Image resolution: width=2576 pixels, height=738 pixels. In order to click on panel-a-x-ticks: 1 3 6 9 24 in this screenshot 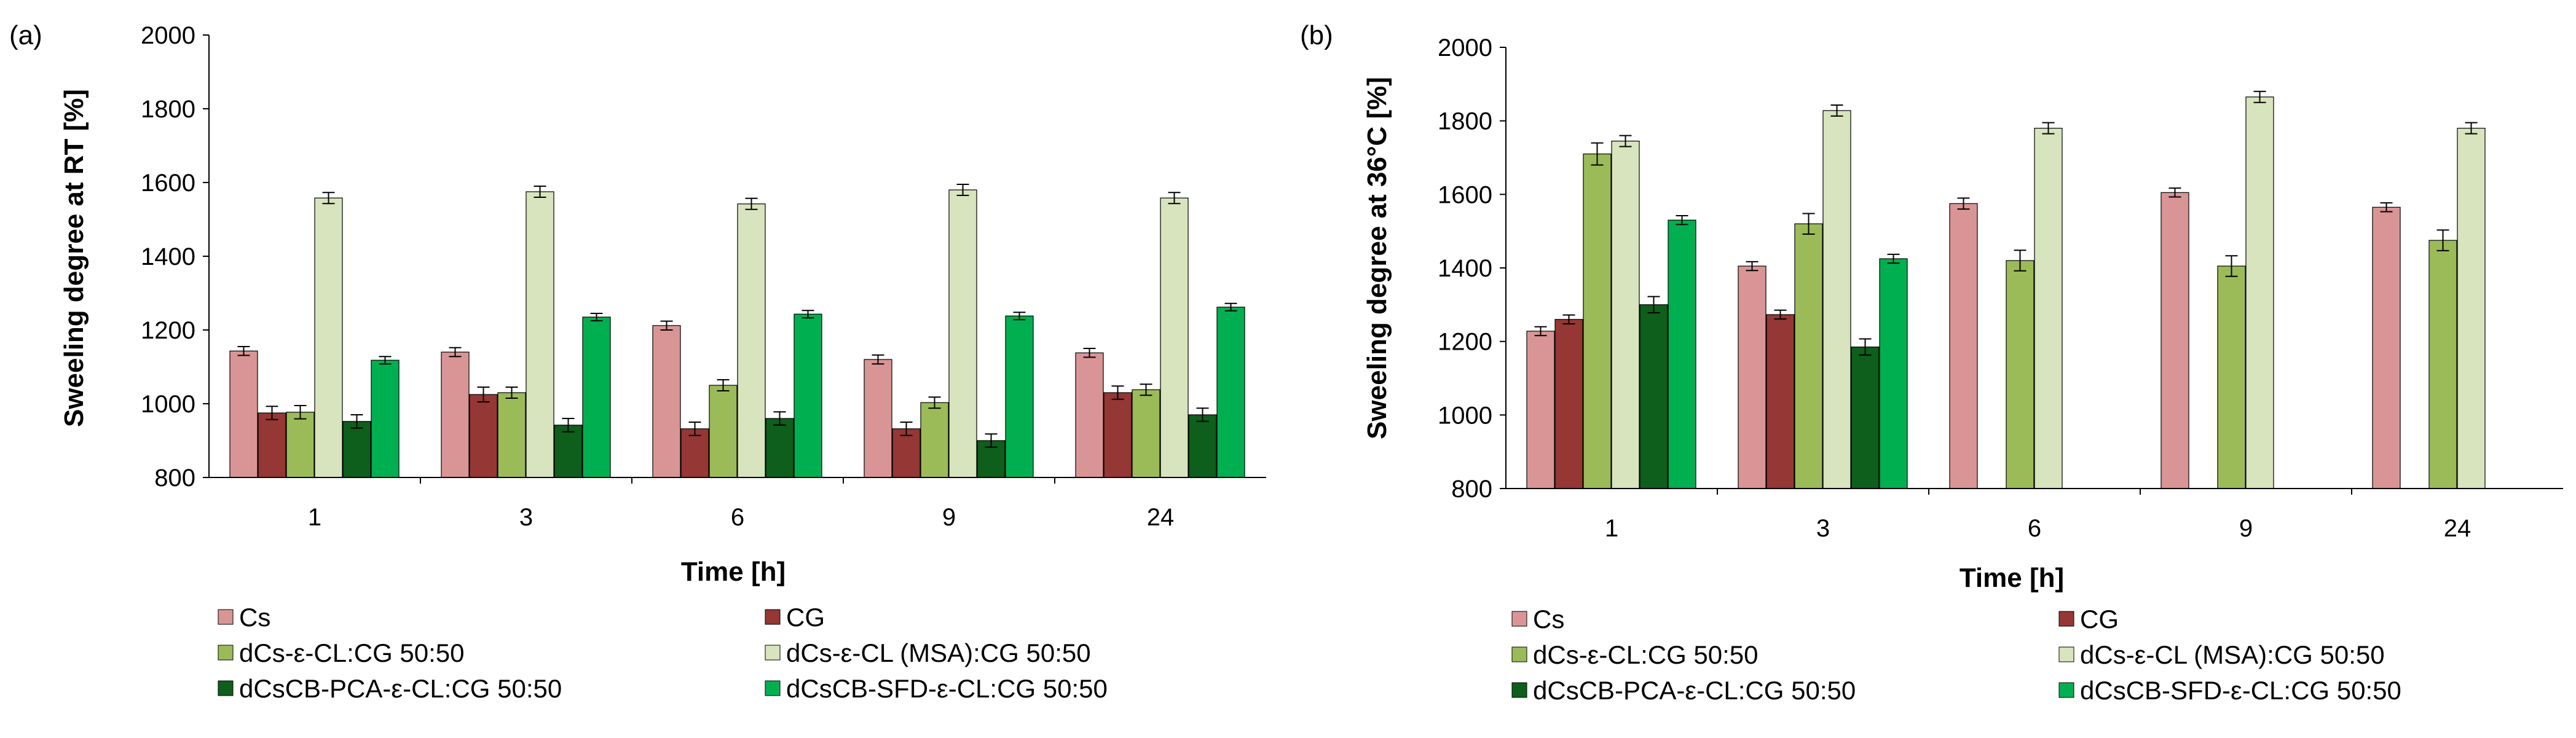, I will do `click(741, 504)`.